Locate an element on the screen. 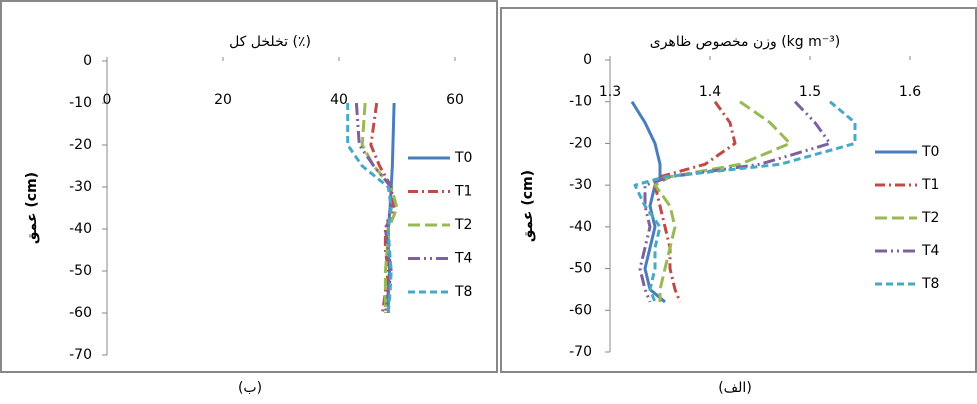 The image size is (977, 404). x-tick-label: 40 is located at coordinates (339, 100).